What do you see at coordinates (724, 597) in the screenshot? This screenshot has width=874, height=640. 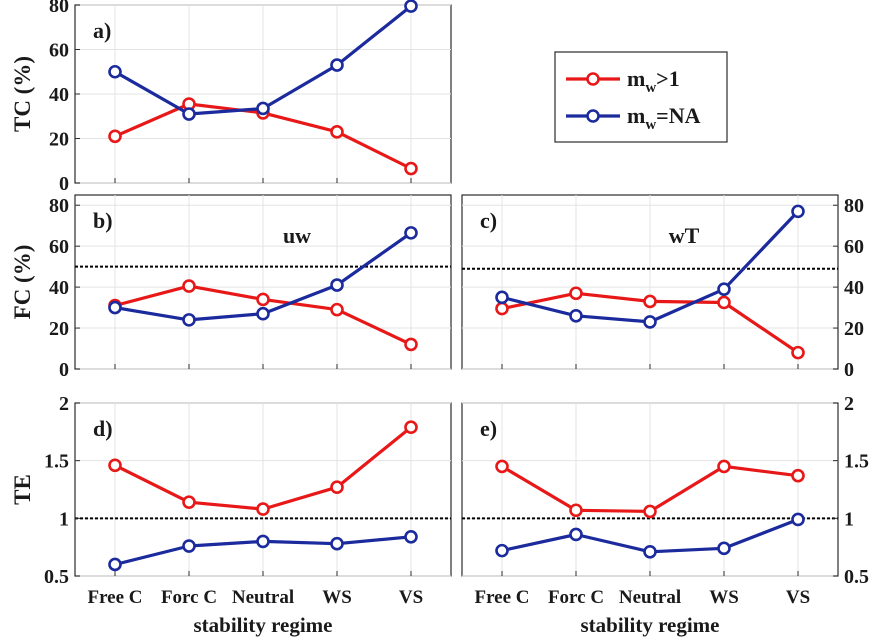 I see `panel-e-xtick-label-3: WS` at bounding box center [724, 597].